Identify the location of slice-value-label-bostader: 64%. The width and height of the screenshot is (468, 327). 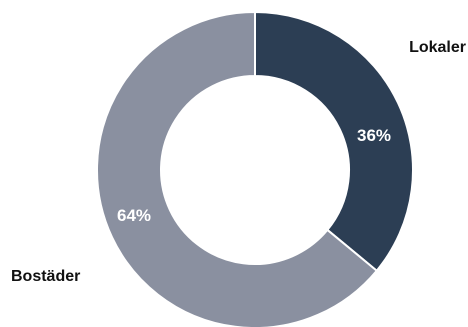
(134, 215).